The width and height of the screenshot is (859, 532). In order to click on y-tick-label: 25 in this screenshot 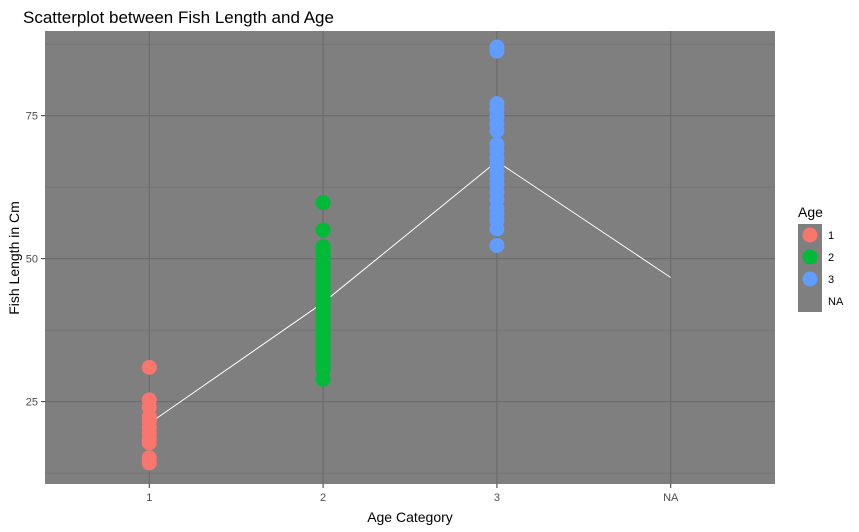, I will do `click(32, 403)`.